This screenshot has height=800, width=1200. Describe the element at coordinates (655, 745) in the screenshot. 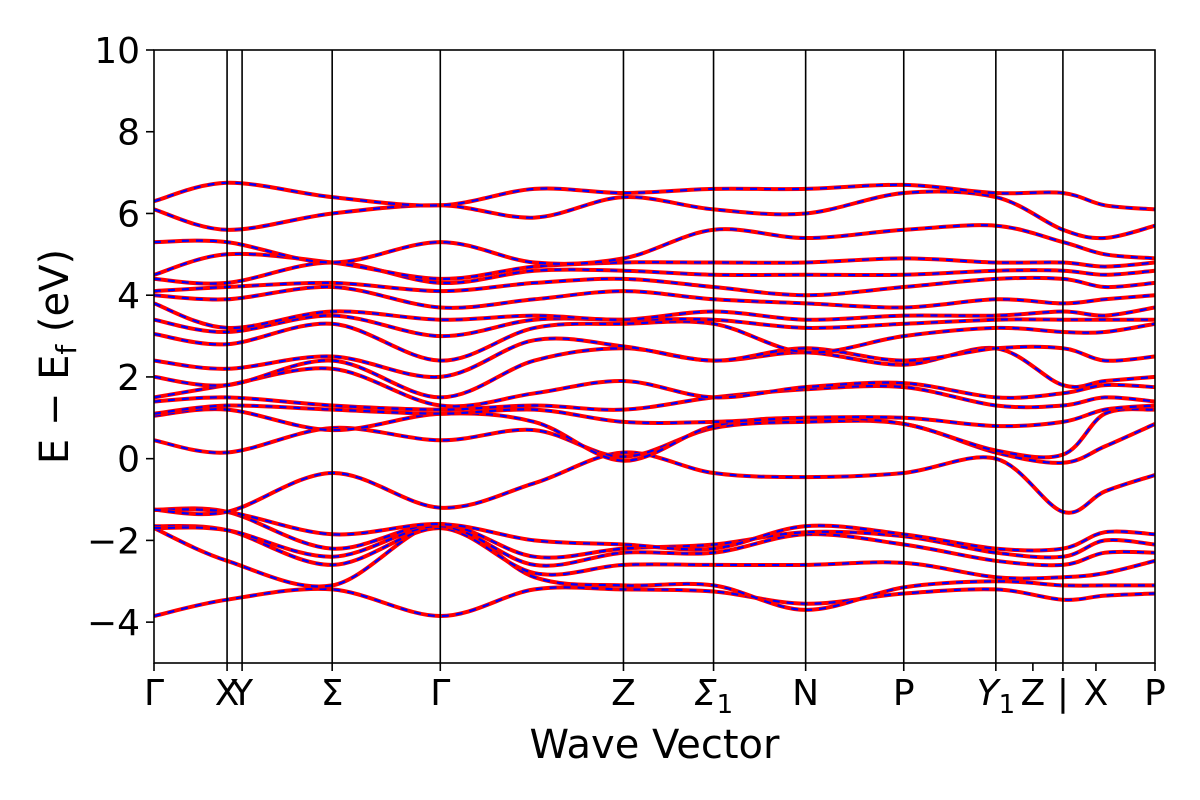

I see `x-axis-title: Wave Vector` at that location.